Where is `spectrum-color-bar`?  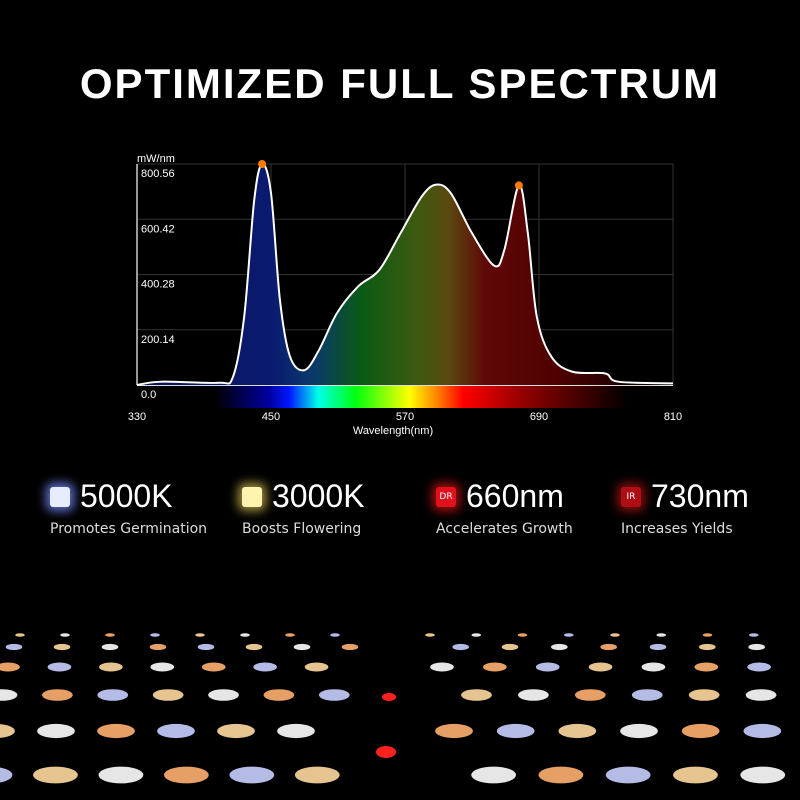
spectrum-color-bar is located at coordinates (422, 397).